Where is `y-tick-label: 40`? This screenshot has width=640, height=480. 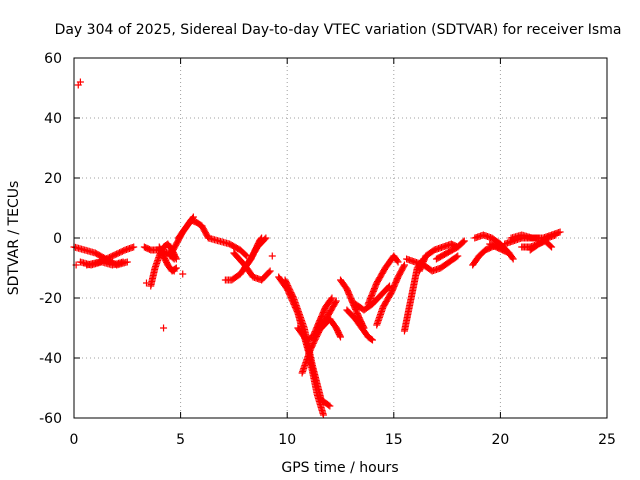
y-tick-label: 40 is located at coordinates (53, 119).